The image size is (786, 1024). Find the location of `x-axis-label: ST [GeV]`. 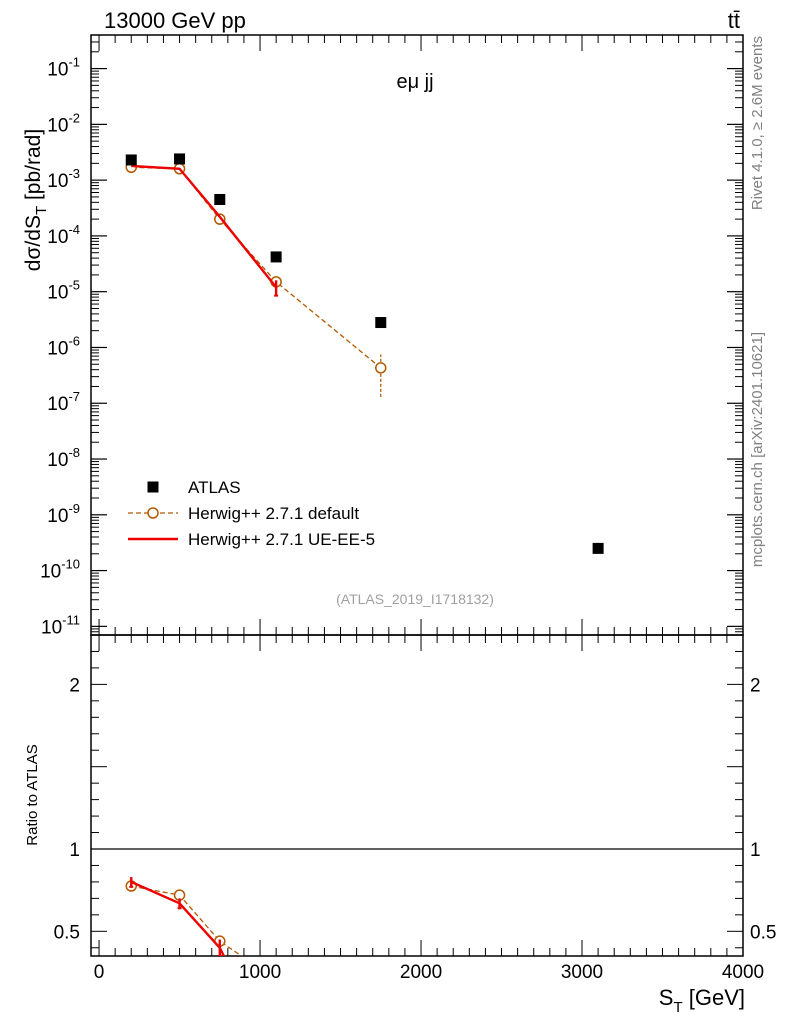

x-axis-label: ST [GeV] is located at coordinates (702, 1000).